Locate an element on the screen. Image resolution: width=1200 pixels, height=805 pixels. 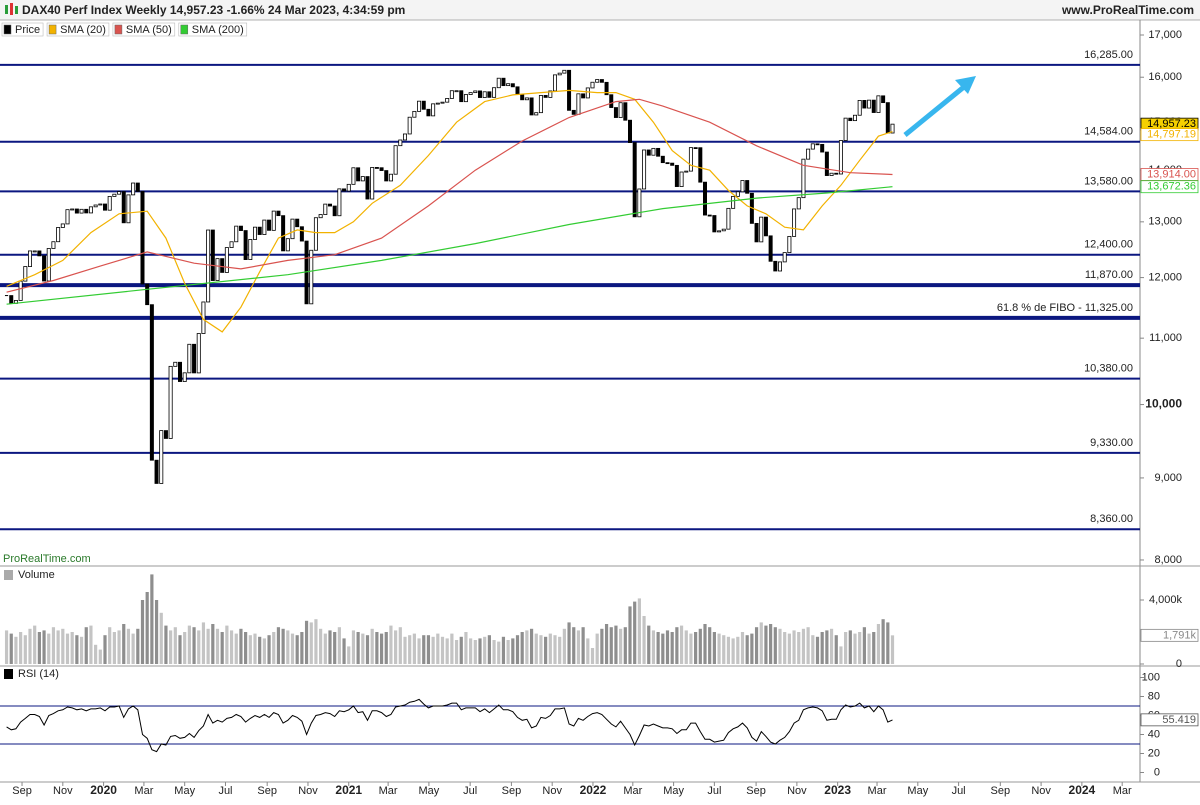
header-site: www.ProRealTime.com is located at coordinates (1127, 10).